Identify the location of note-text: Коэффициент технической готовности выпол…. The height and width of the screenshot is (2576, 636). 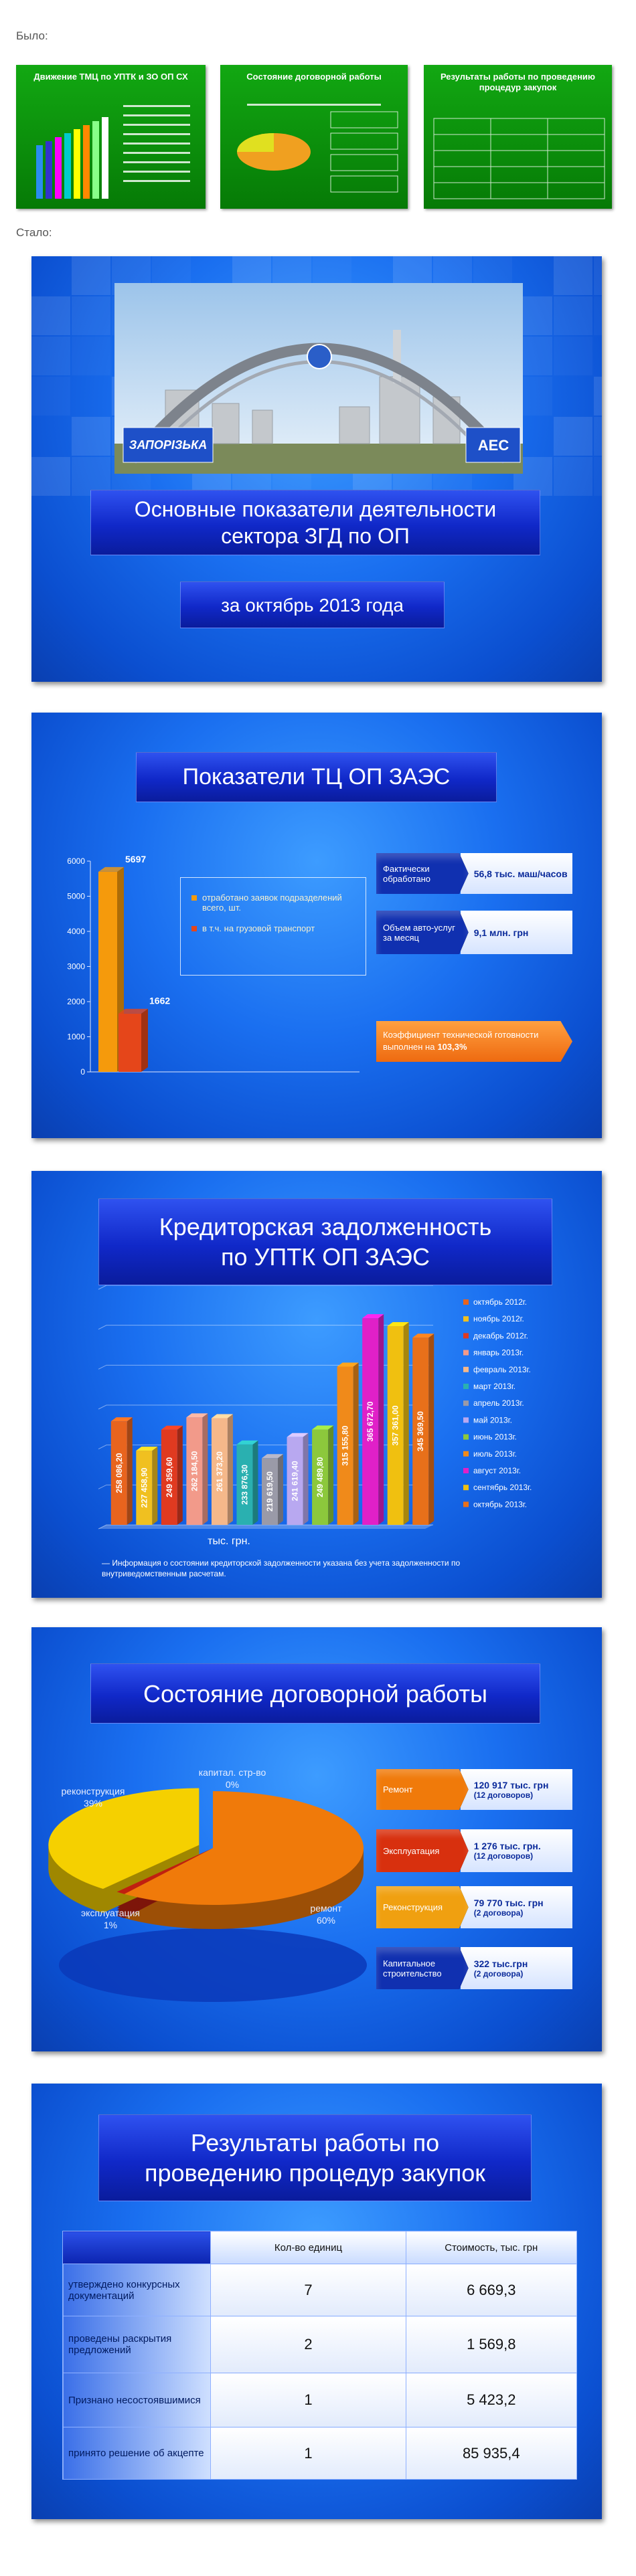
(461, 1041).